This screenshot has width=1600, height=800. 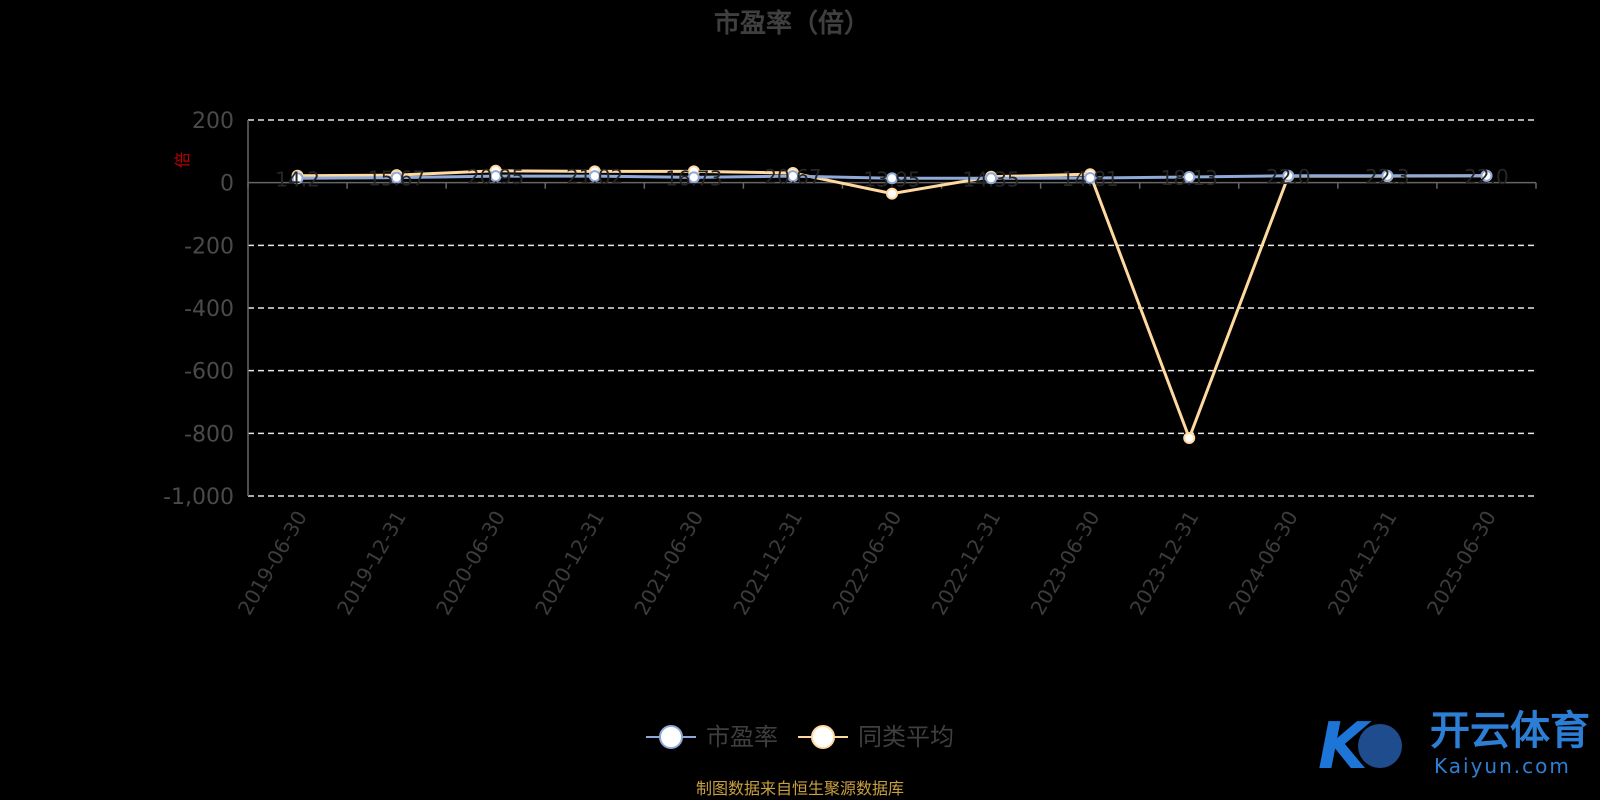 What do you see at coordinates (1380, 746) in the screenshot?
I see `logo-ball-icon` at bounding box center [1380, 746].